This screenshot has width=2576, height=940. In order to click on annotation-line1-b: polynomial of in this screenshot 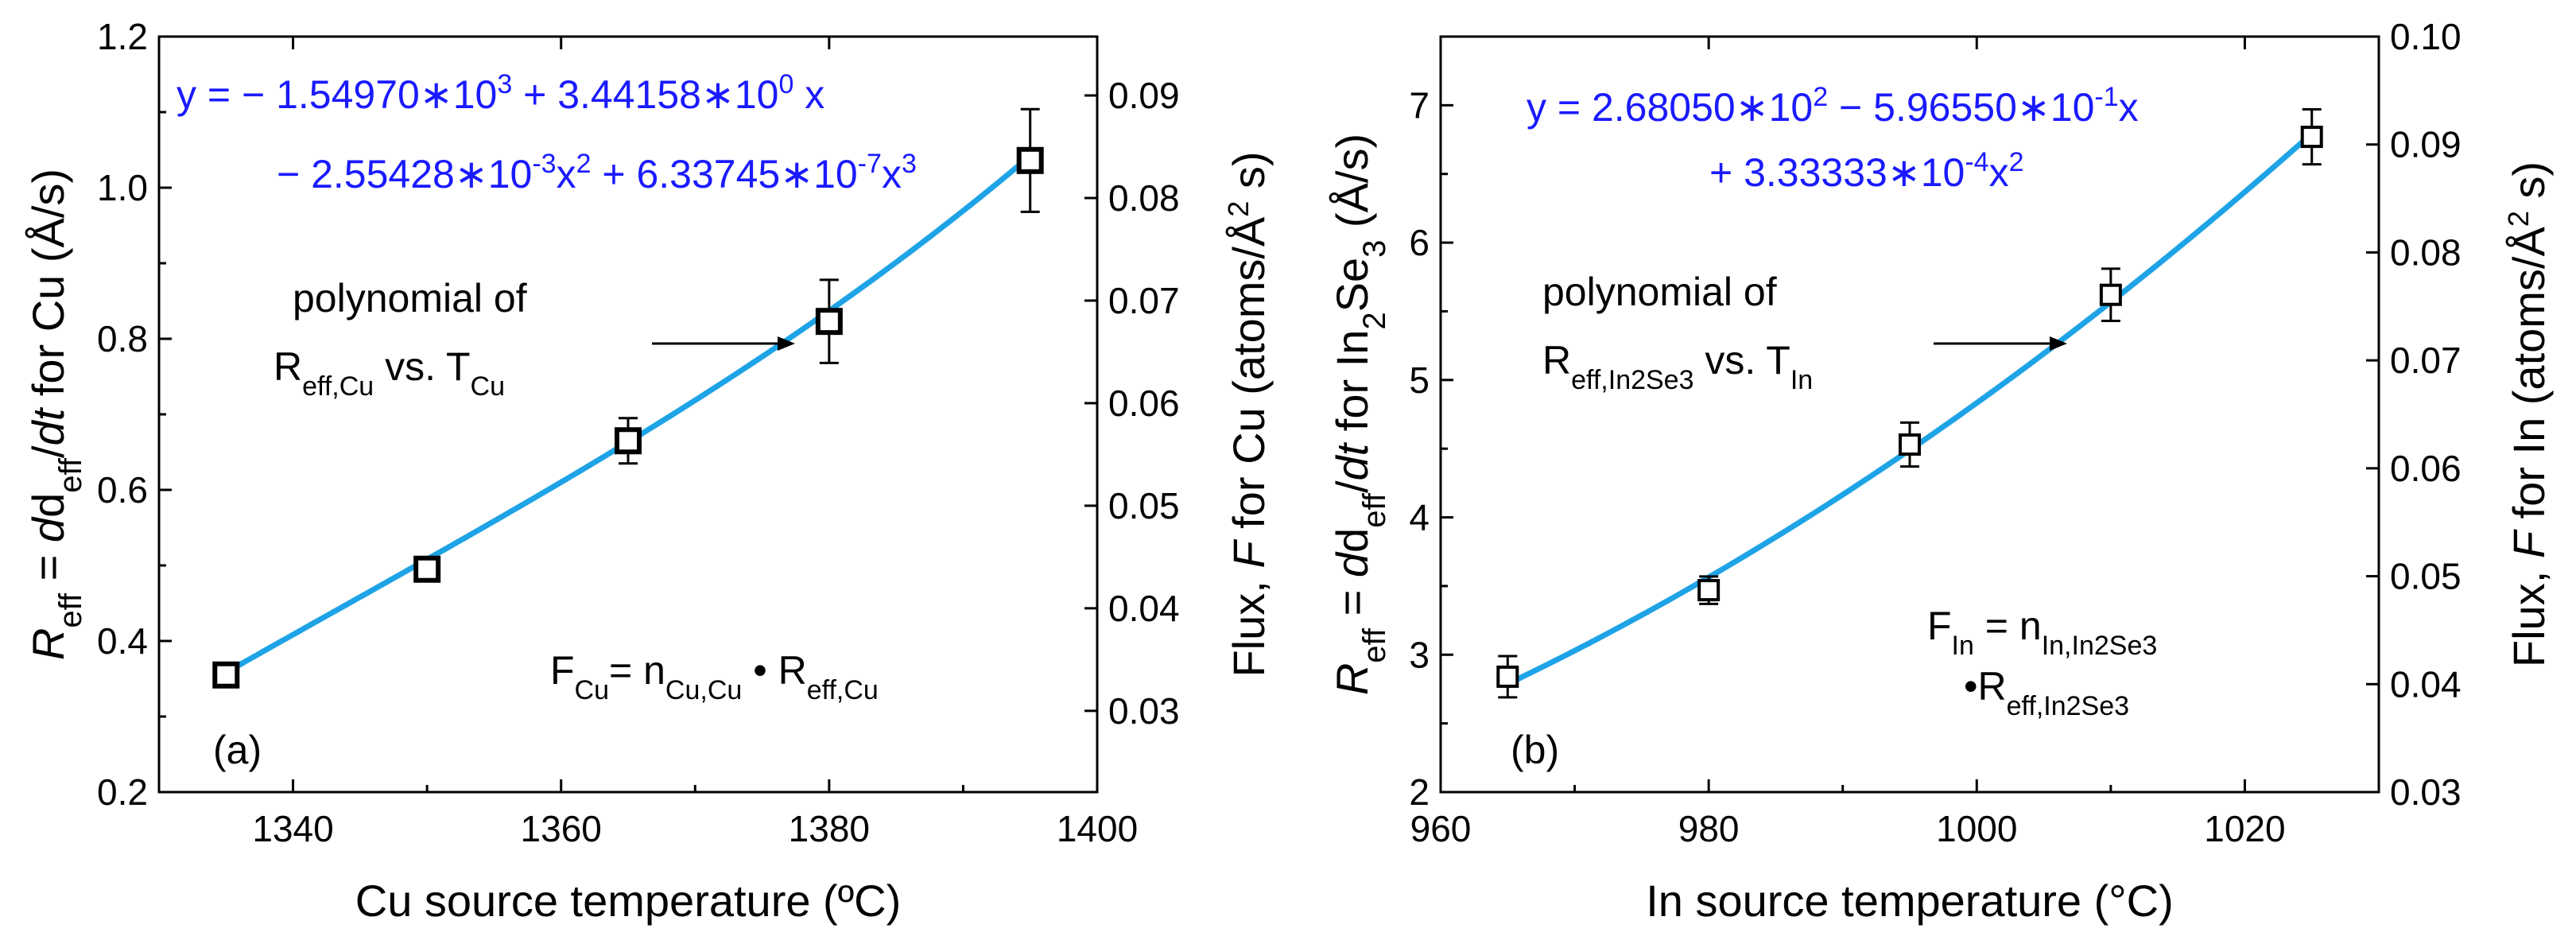, I will do `click(1660, 292)`.